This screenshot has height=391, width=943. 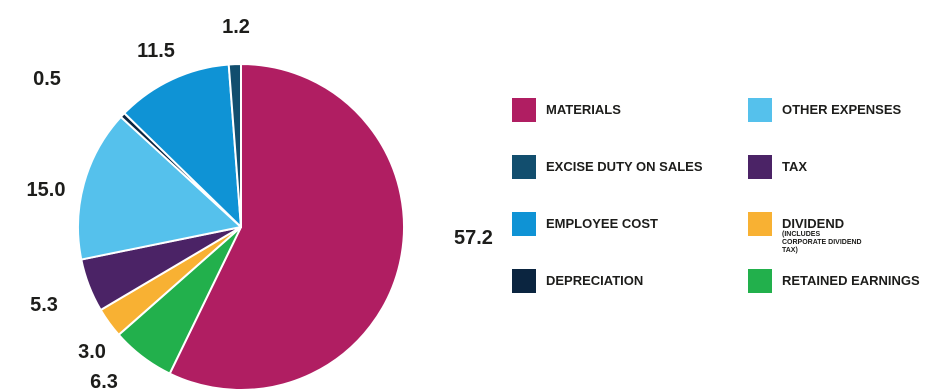 I want to click on value-label-materials: 57.2, so click(x=473, y=238).